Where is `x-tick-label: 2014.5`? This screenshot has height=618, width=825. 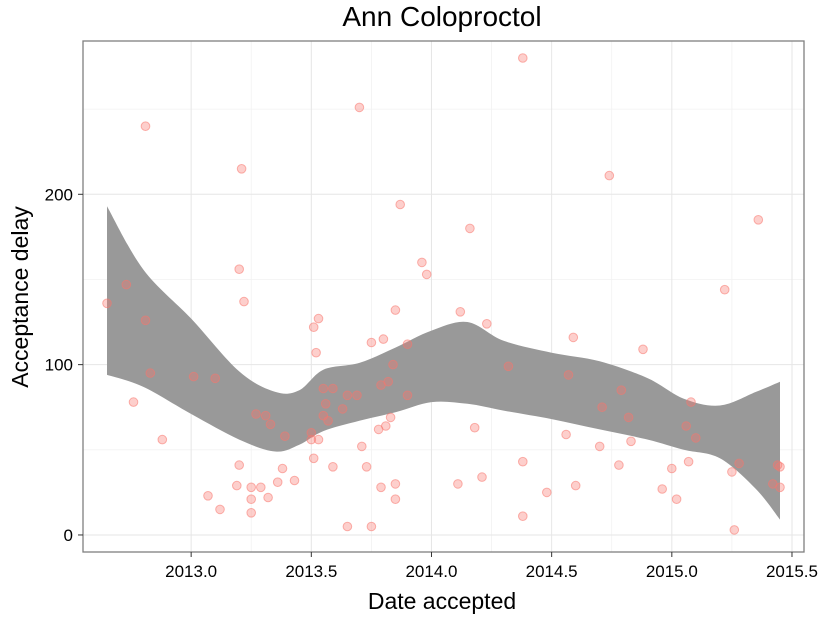
x-tick-label: 2014.5 is located at coordinates (552, 571).